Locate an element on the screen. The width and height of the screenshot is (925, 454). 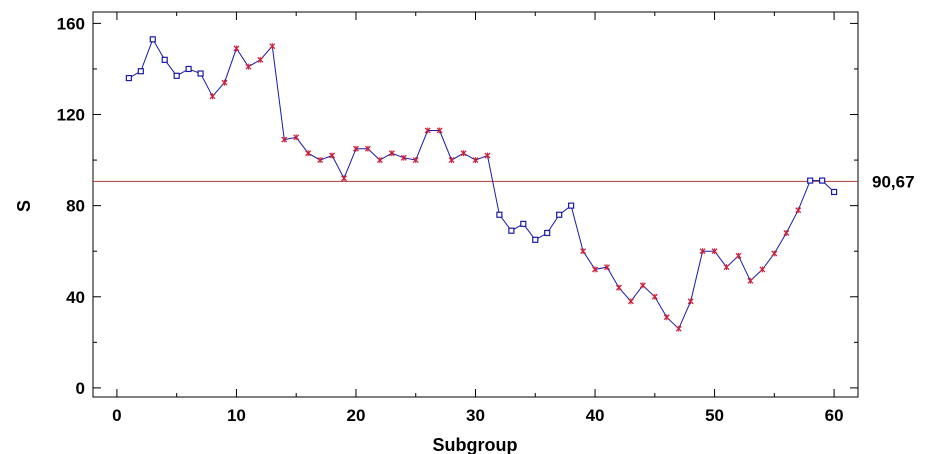
x-tick-label: 30 is located at coordinates (475, 415).